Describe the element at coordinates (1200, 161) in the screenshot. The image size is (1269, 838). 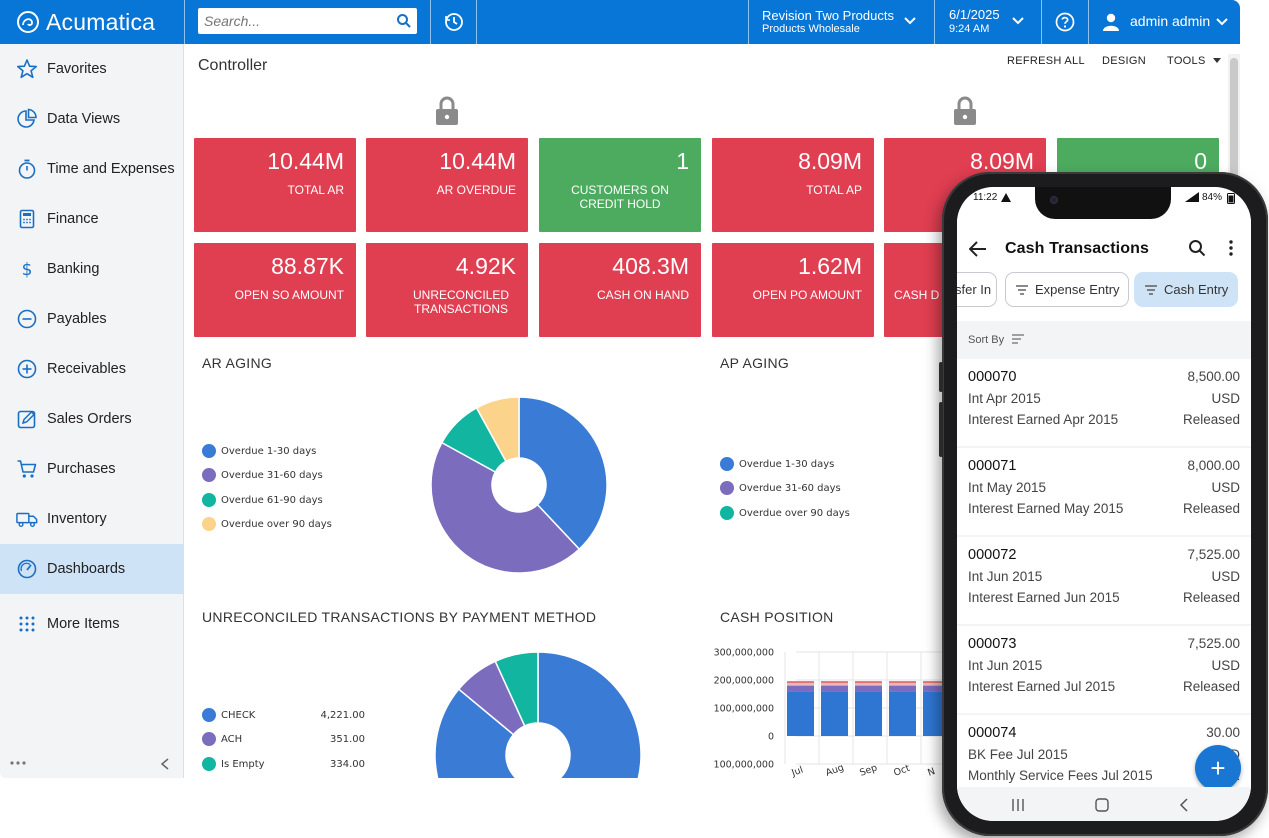
I see `kpi-value: 0` at that location.